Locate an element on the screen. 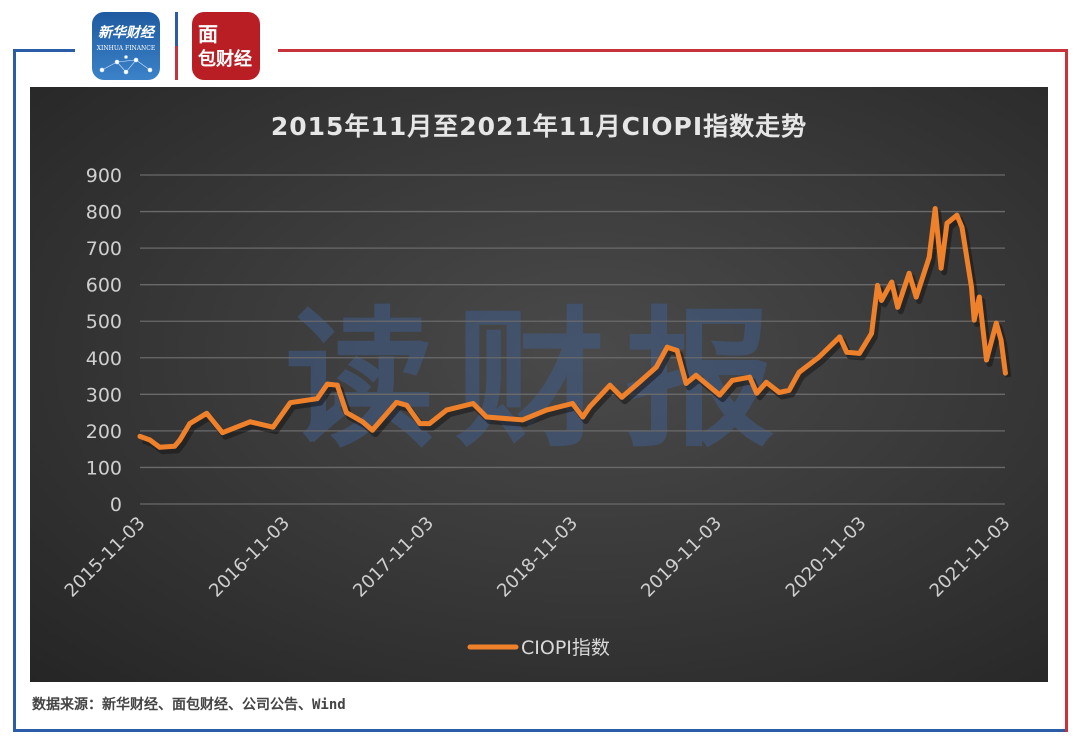 The image size is (1080, 744). legend: CIOPI指数 is located at coordinates (538, 648).